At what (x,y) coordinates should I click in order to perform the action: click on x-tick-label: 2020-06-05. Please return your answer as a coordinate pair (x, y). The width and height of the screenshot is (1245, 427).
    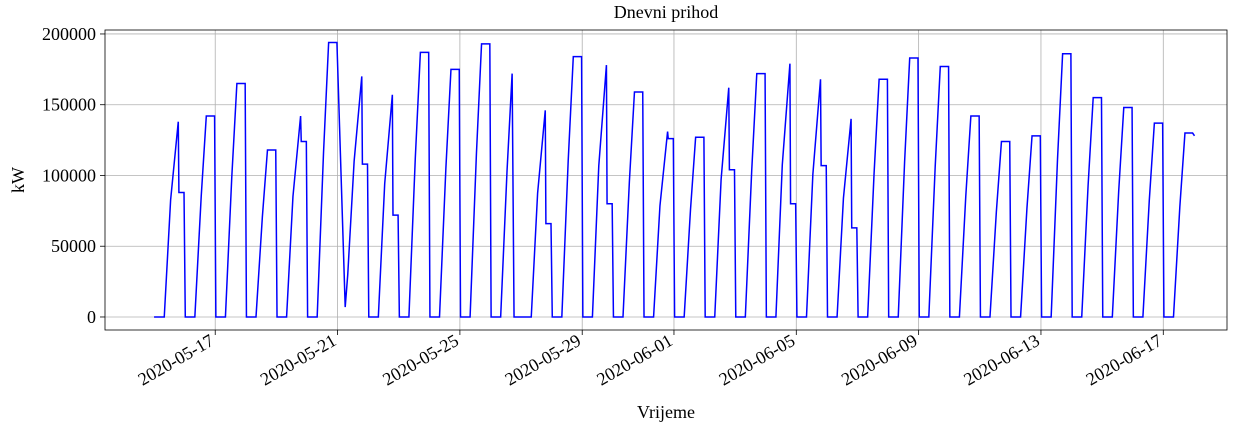
    Looking at the image, I should click on (757, 359).